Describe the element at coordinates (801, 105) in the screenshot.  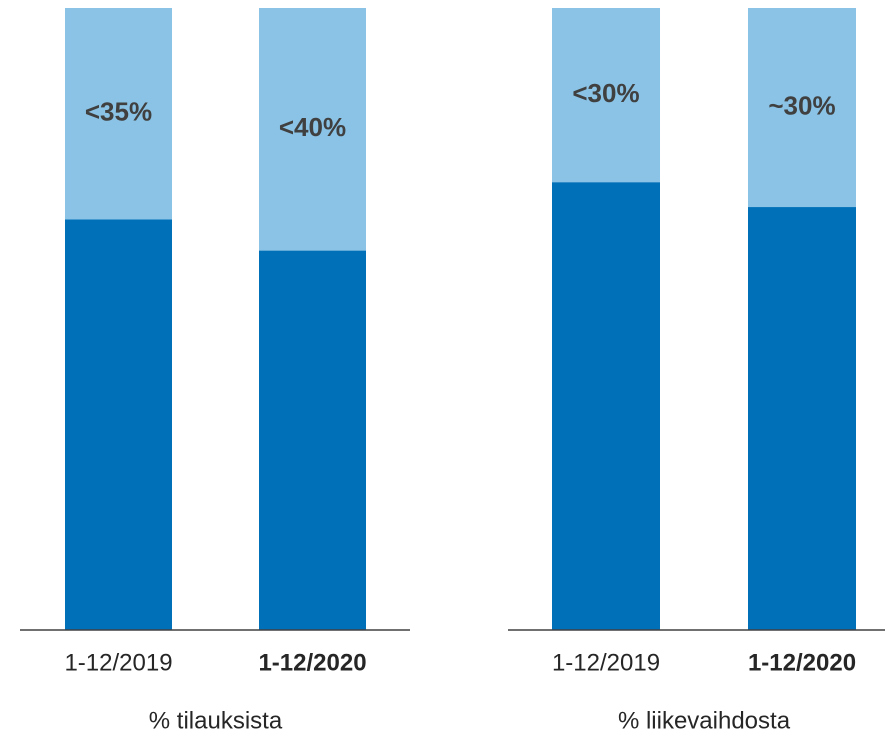
I see `data-label: ~30%` at that location.